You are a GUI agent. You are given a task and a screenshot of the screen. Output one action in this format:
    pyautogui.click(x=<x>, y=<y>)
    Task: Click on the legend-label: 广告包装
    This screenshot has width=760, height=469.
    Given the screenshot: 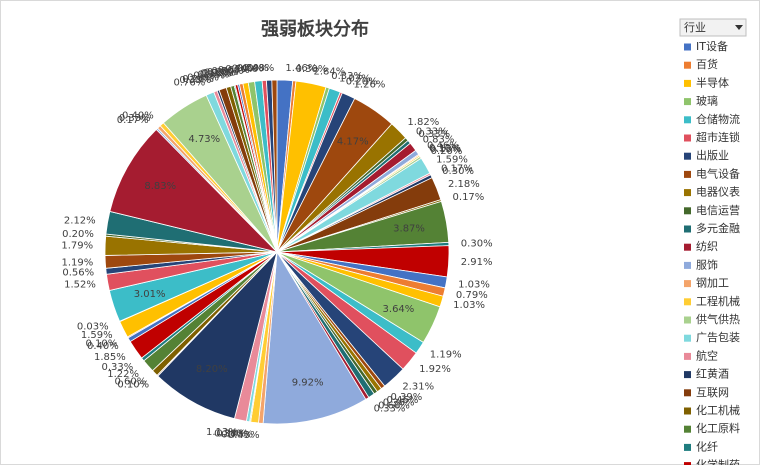 What is the action you would take?
    pyautogui.click(x=718, y=337)
    